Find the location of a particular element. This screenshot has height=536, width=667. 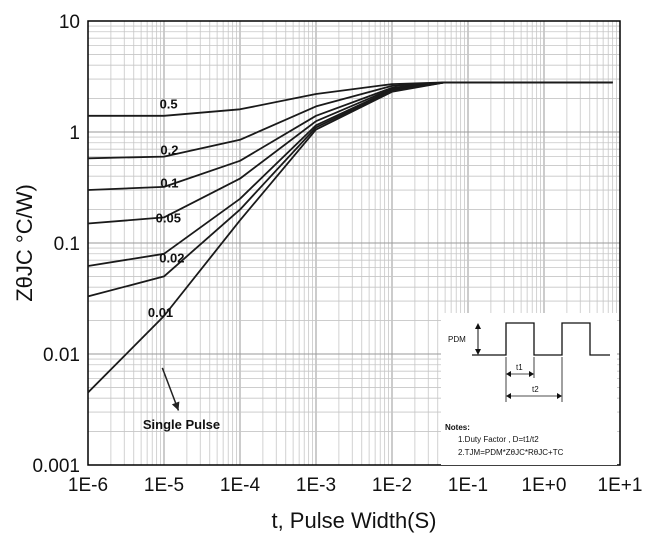

t1-arrow-right is located at coordinates (531, 374).